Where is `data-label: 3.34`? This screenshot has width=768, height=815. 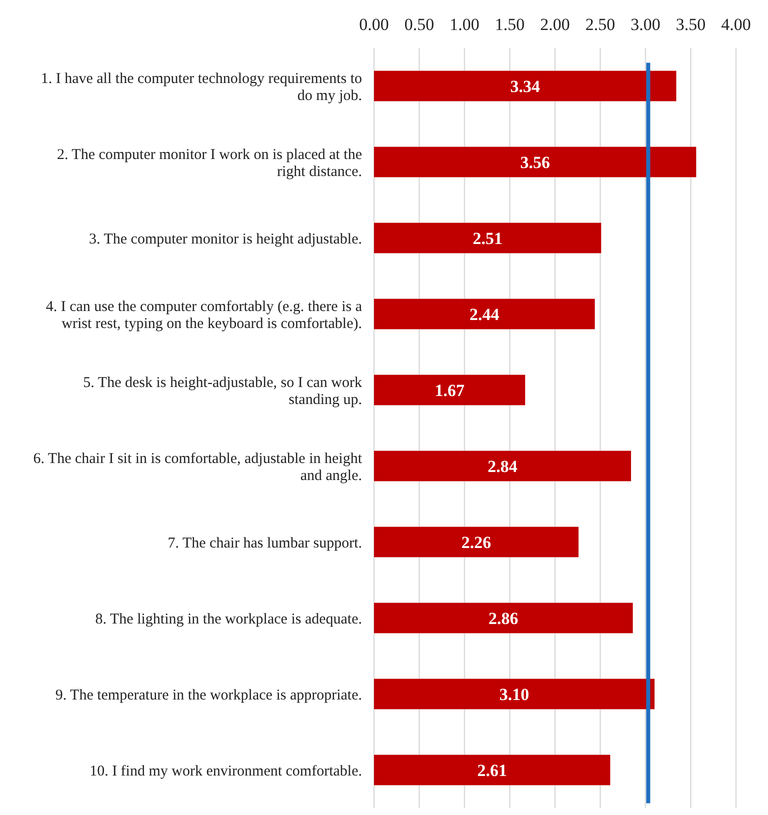
data-label: 3.34 is located at coordinates (525, 86).